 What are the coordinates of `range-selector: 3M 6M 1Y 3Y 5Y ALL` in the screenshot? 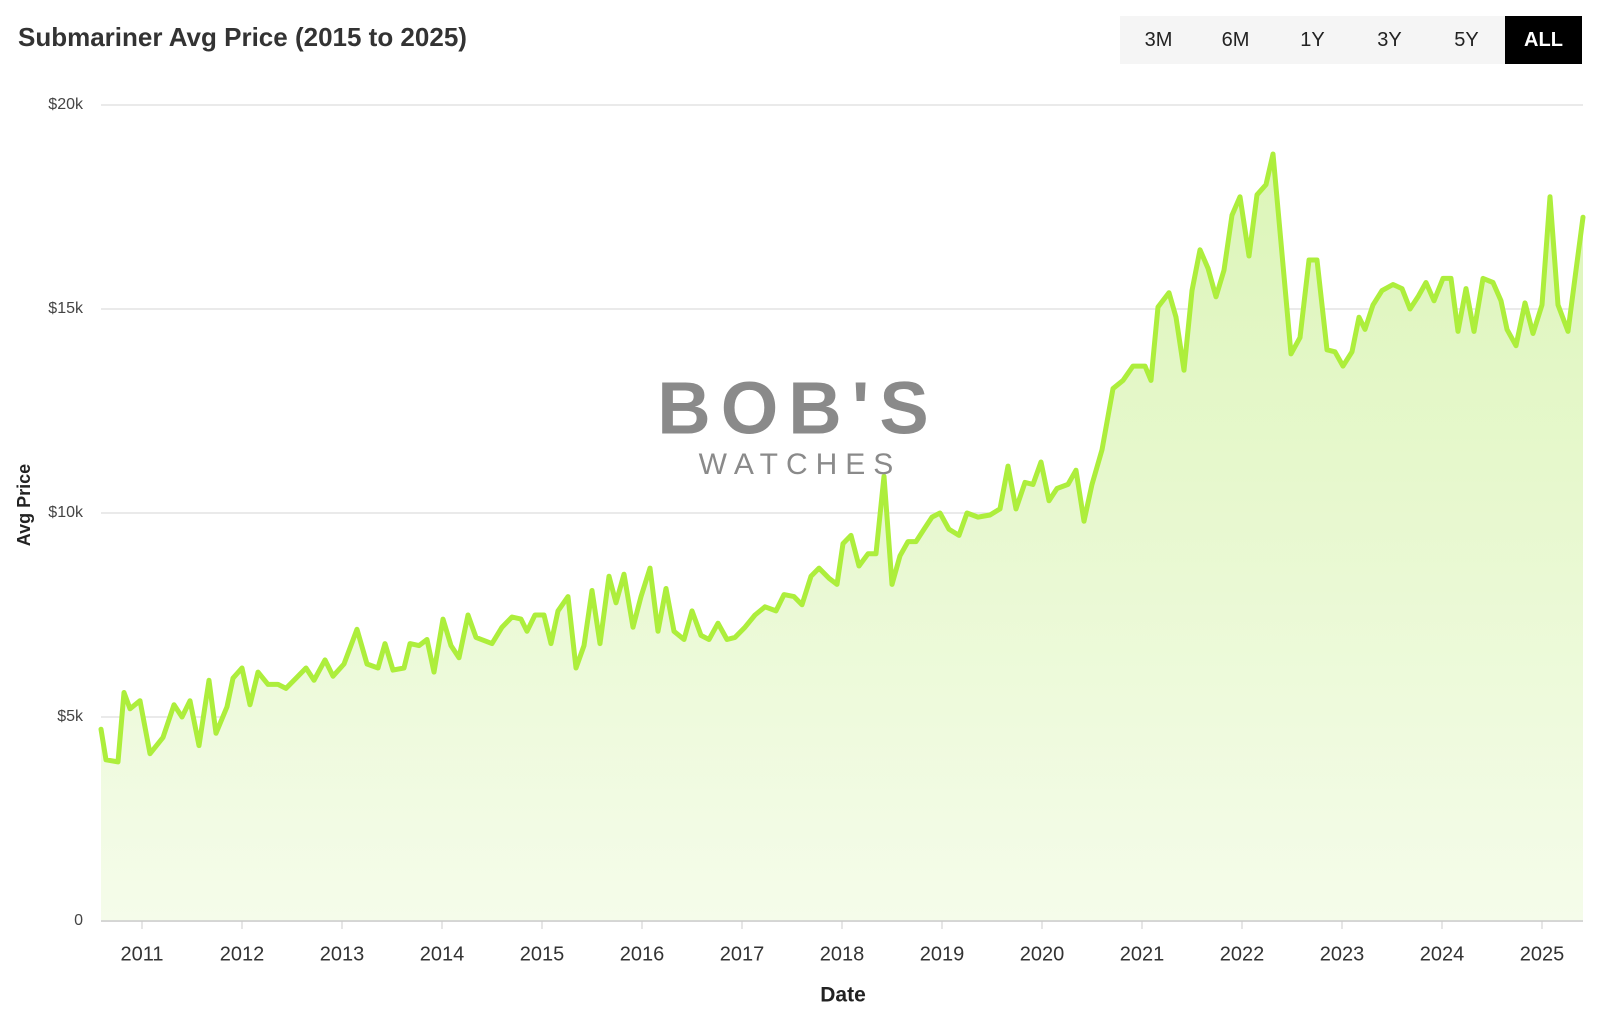 It's located at (1351, 40).